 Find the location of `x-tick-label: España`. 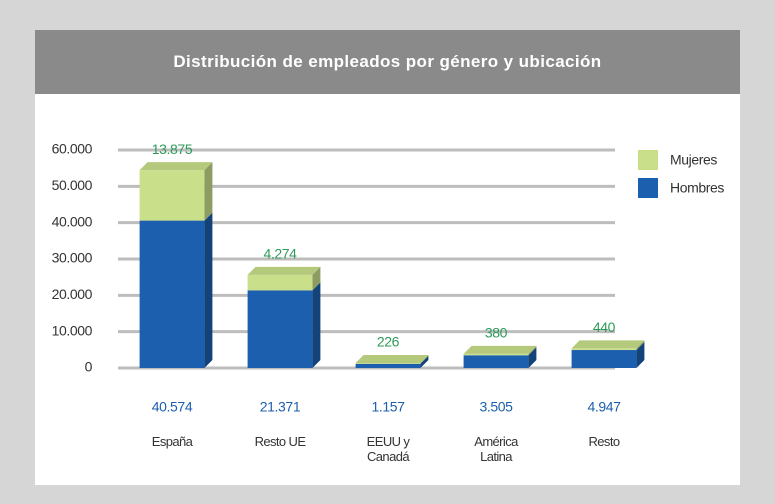

x-tick-label: España is located at coordinates (172, 441).